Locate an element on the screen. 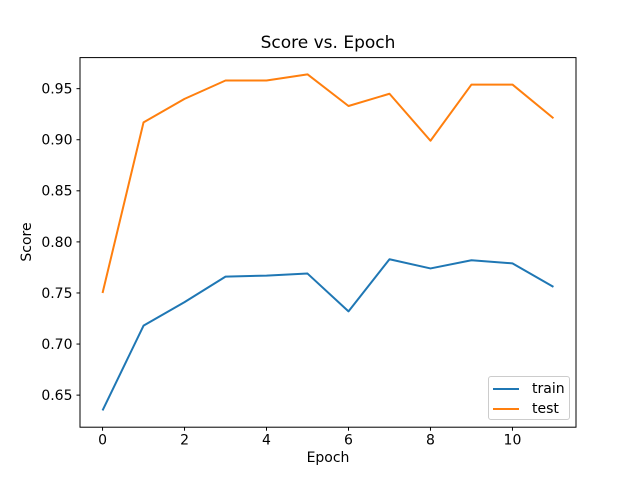 The width and height of the screenshot is (640, 480). legend-label-train: train is located at coordinates (548, 389).